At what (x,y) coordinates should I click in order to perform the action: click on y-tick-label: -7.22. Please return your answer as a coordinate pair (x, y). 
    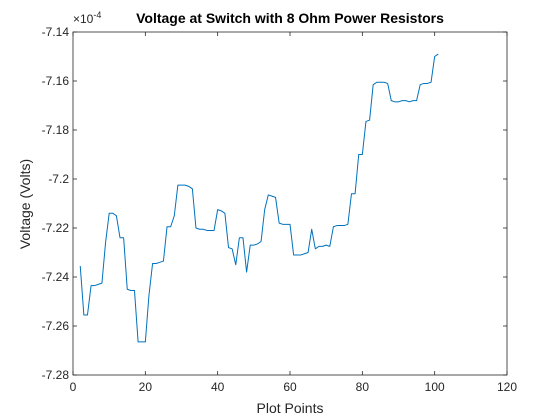
    Looking at the image, I should click on (56, 228).